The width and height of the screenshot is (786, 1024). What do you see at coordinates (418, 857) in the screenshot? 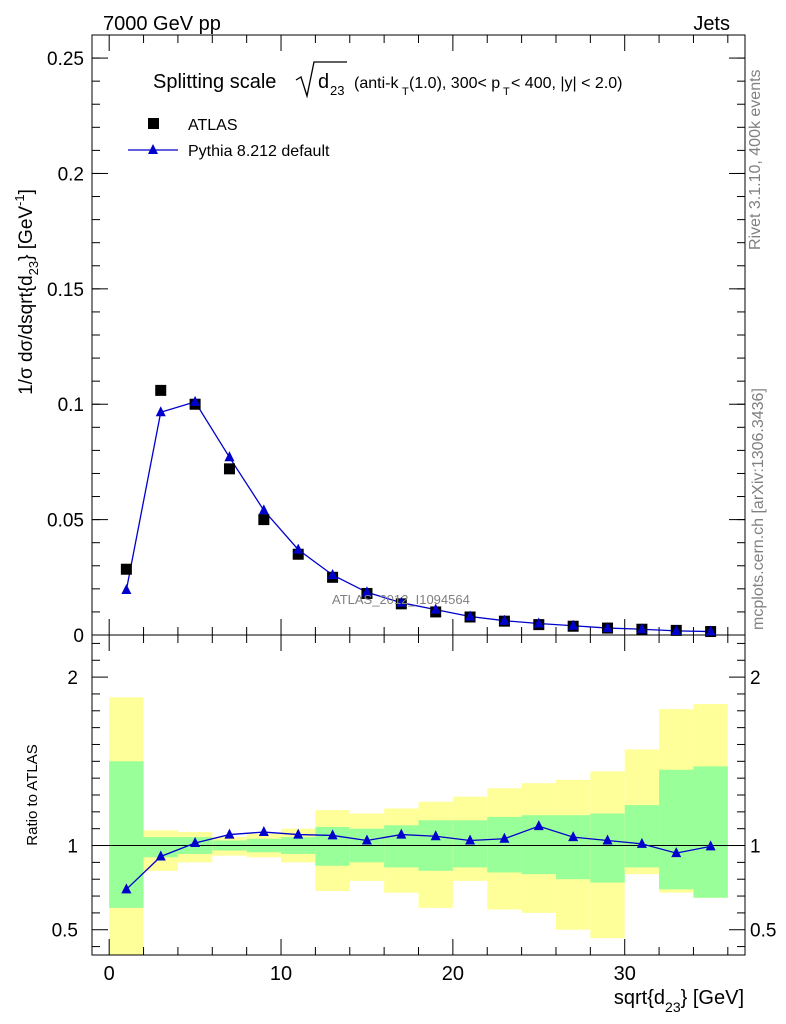
I see `ratio-line` at bounding box center [418, 857].